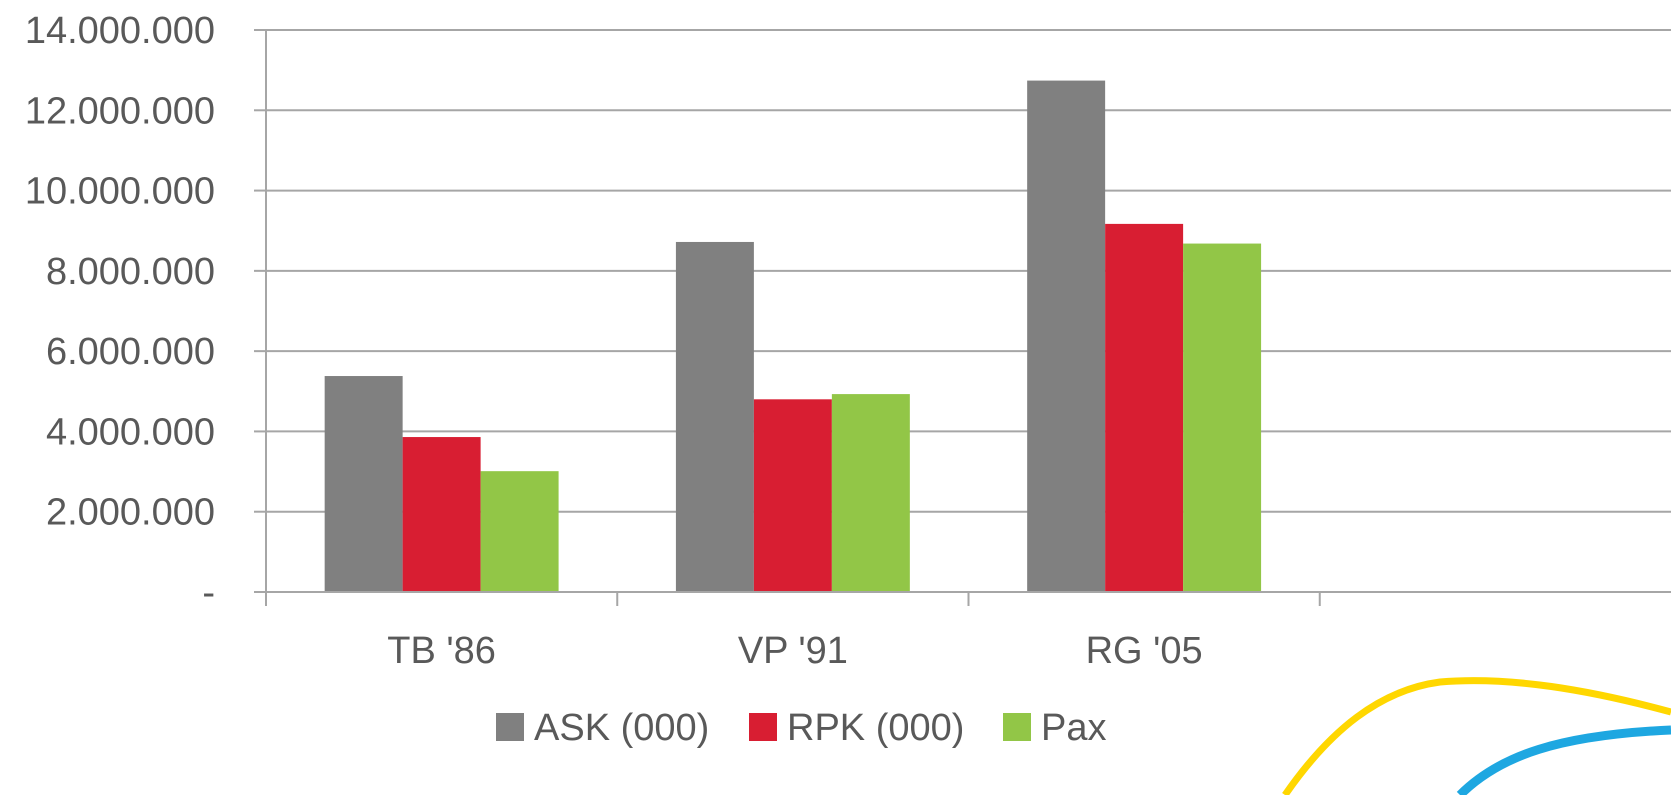  Describe the element at coordinates (208, 593) in the screenshot. I see `y-tick-label: -` at that location.